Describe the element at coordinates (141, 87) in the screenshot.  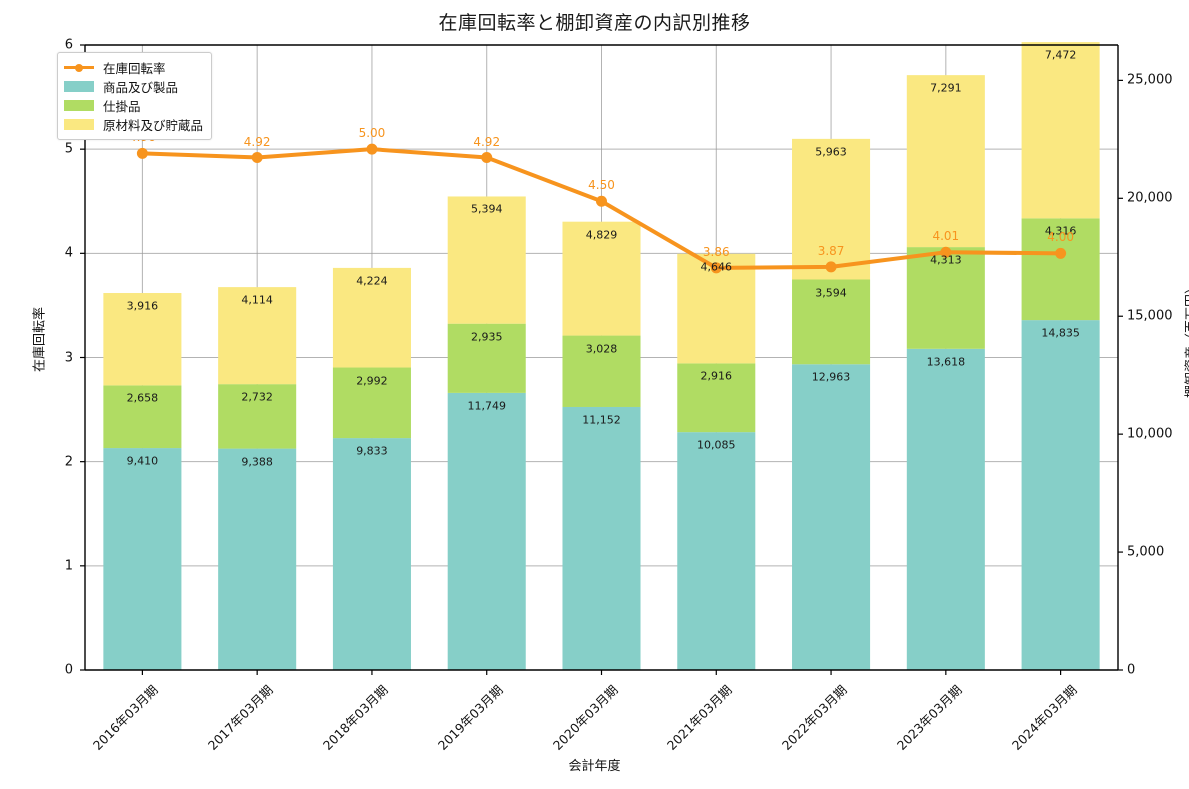
I see `legend-label: 商品及び製品` at that location.